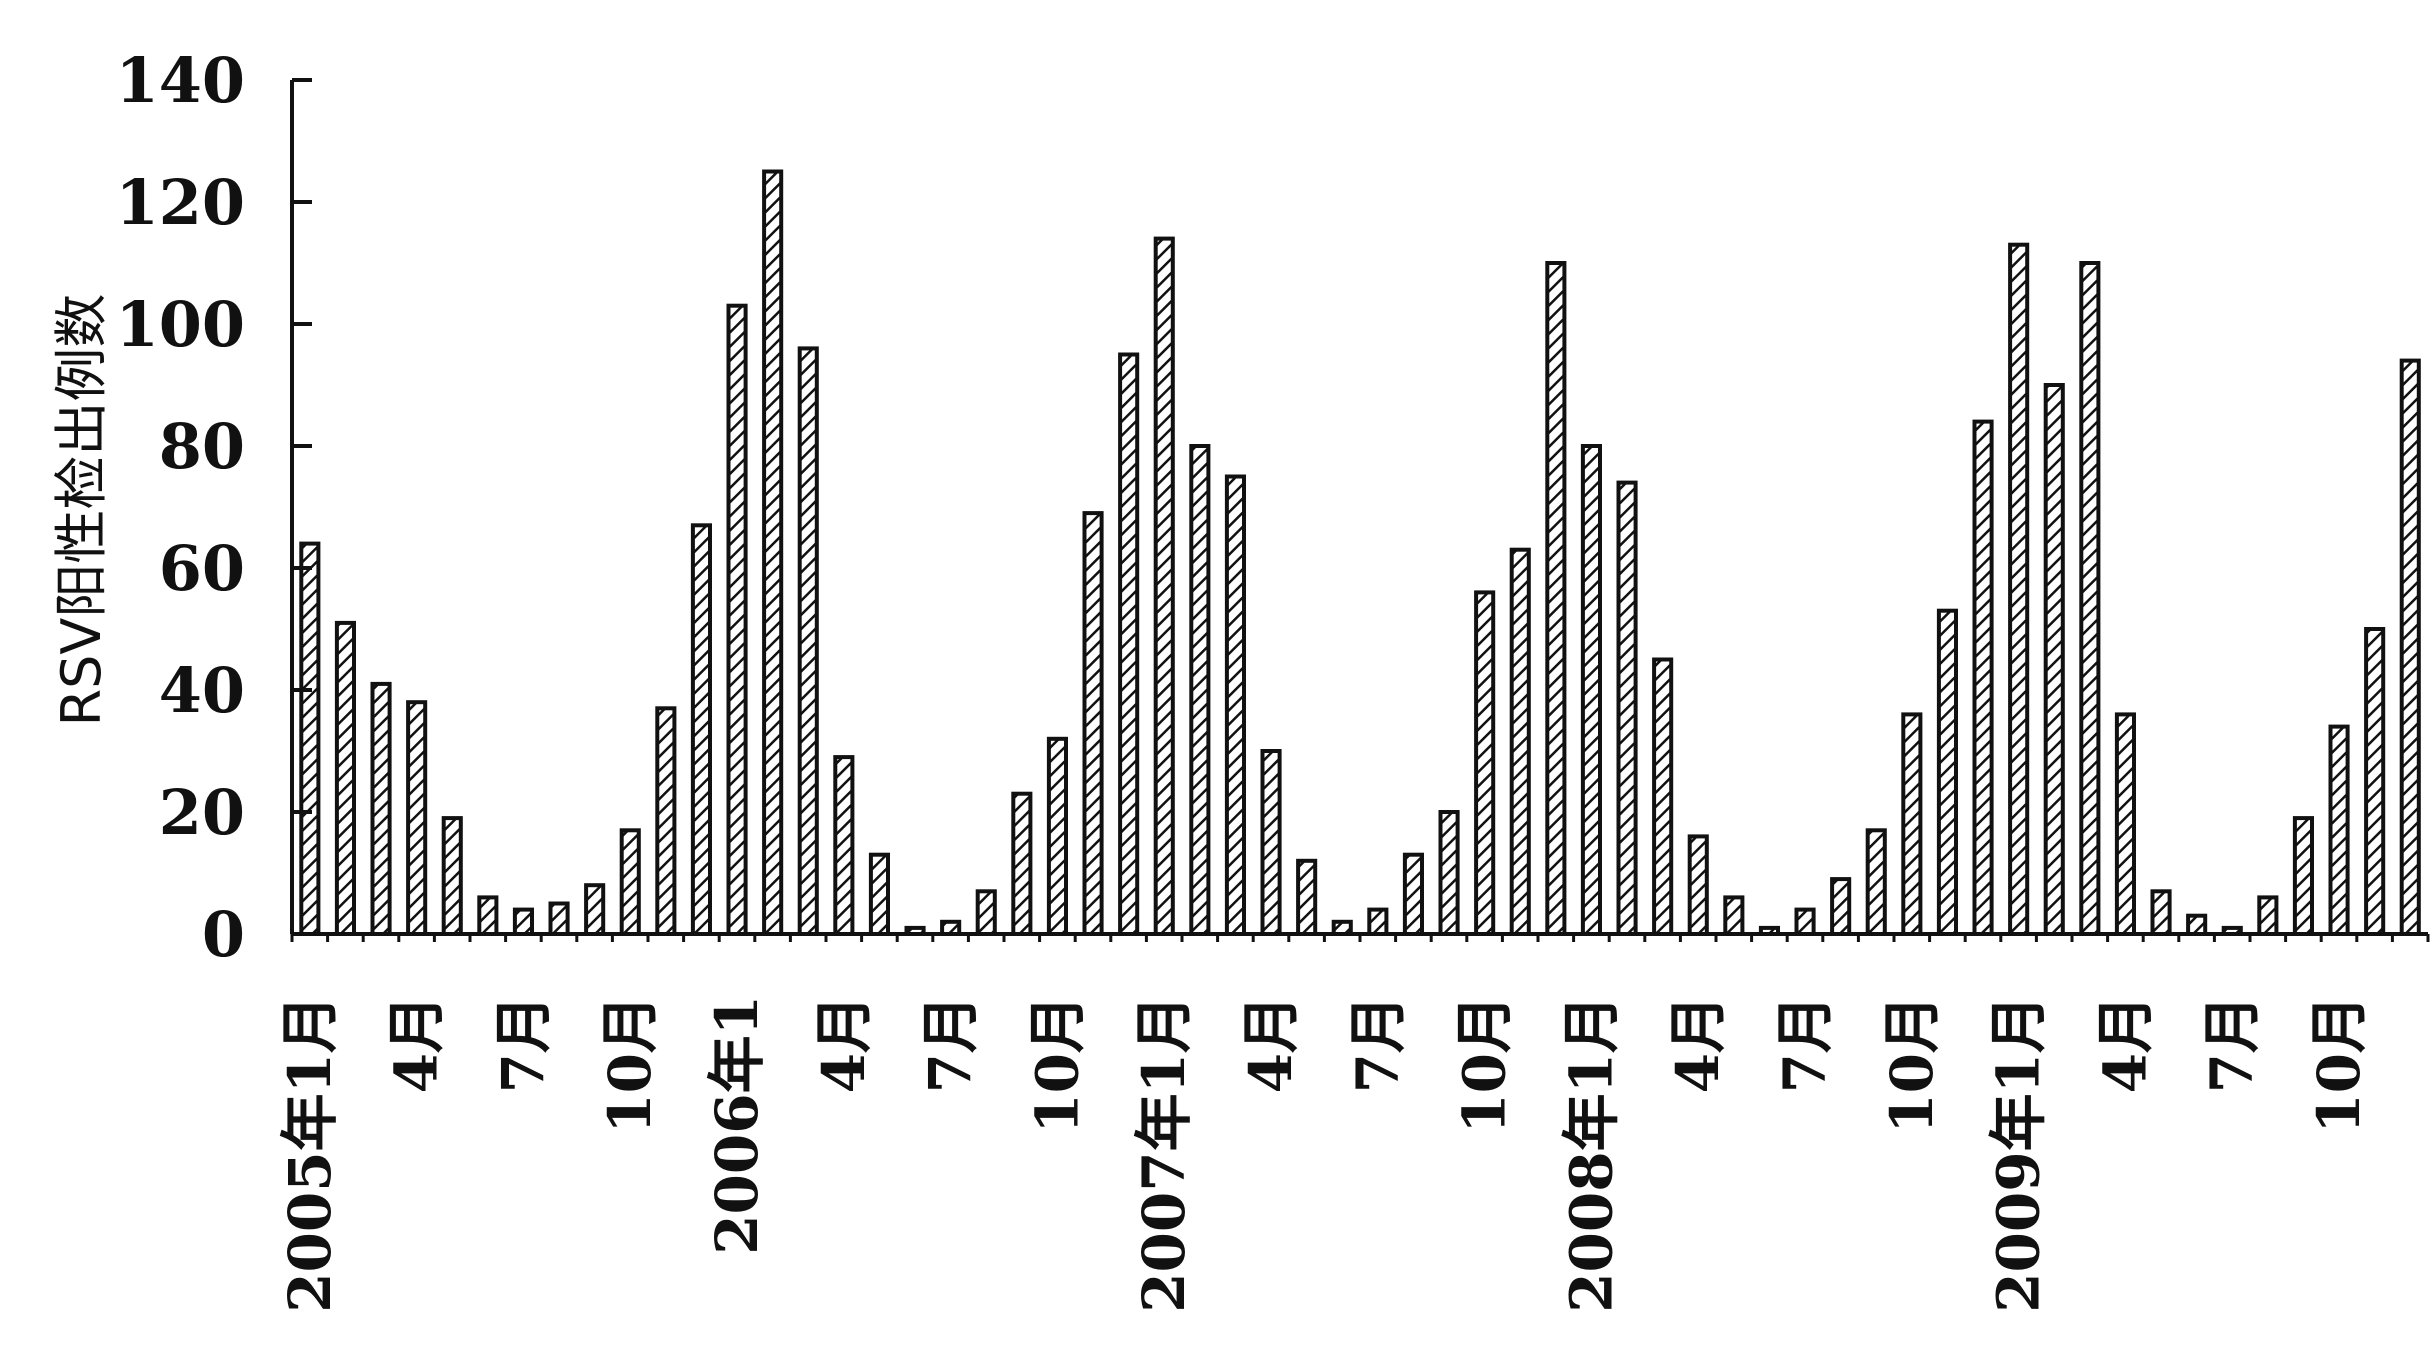  I want to click on bar-2009年12月, so click(2410, 647).